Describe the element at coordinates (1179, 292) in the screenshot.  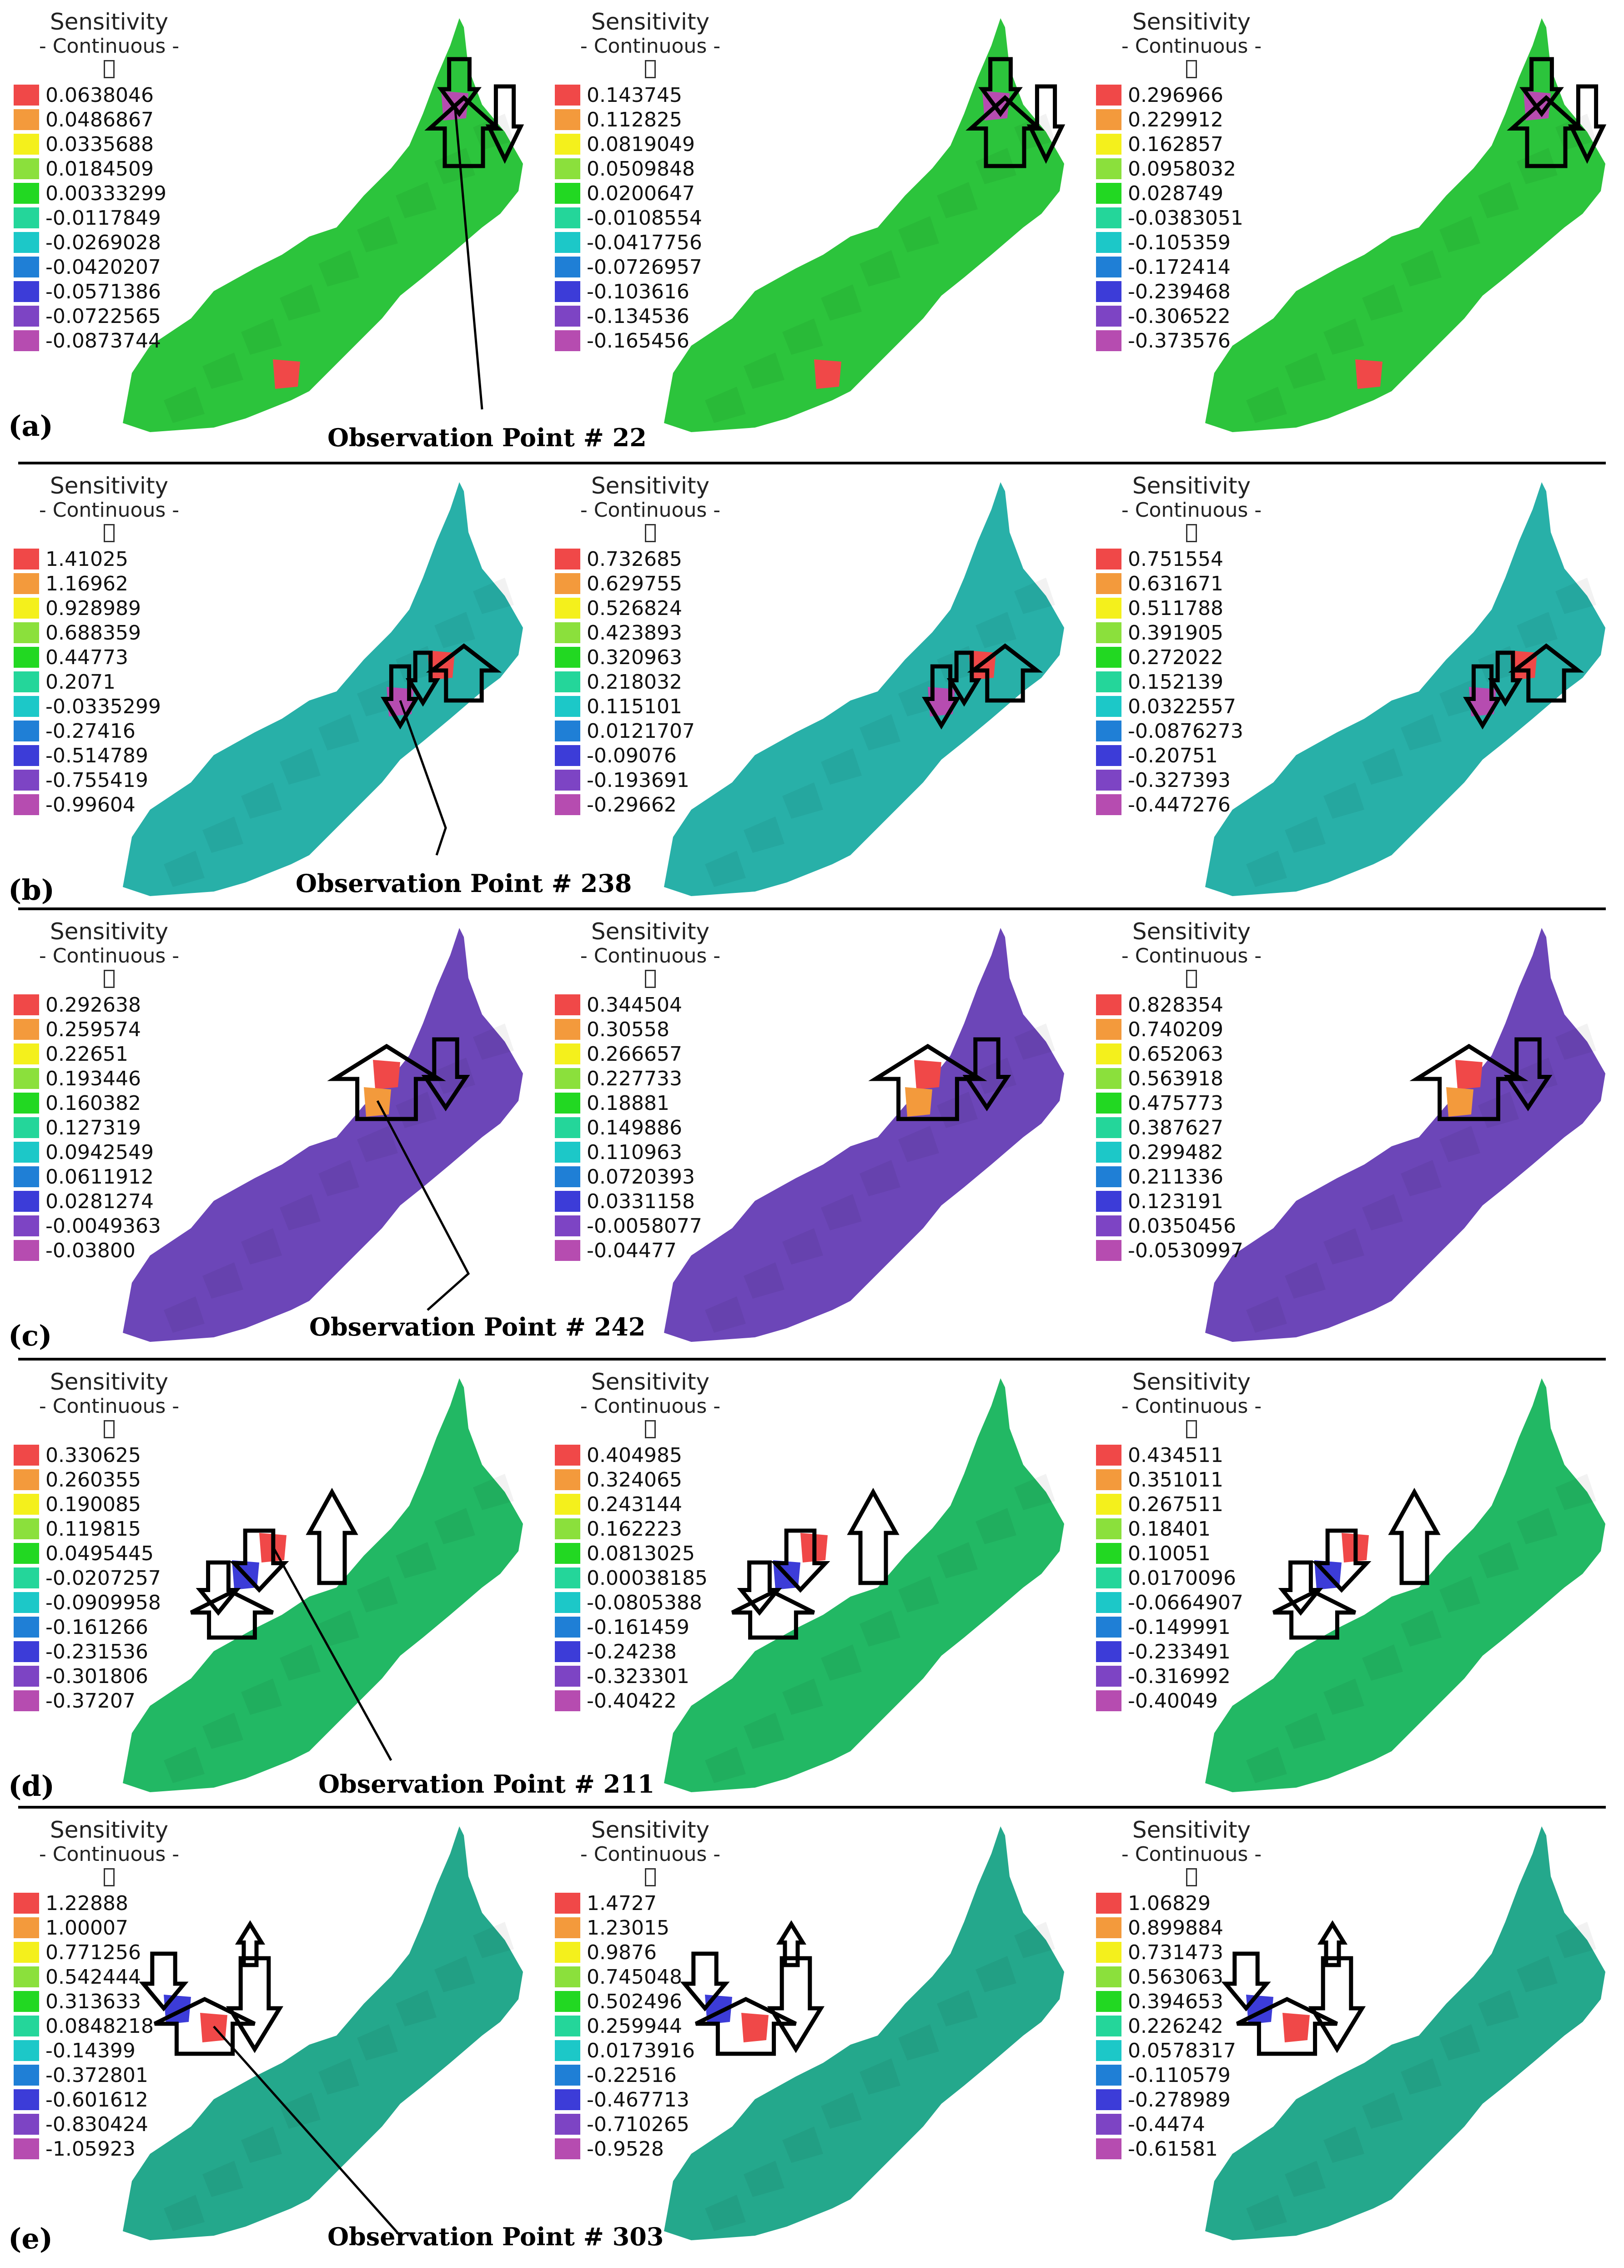
I see `legend-value: -0.239468` at that location.